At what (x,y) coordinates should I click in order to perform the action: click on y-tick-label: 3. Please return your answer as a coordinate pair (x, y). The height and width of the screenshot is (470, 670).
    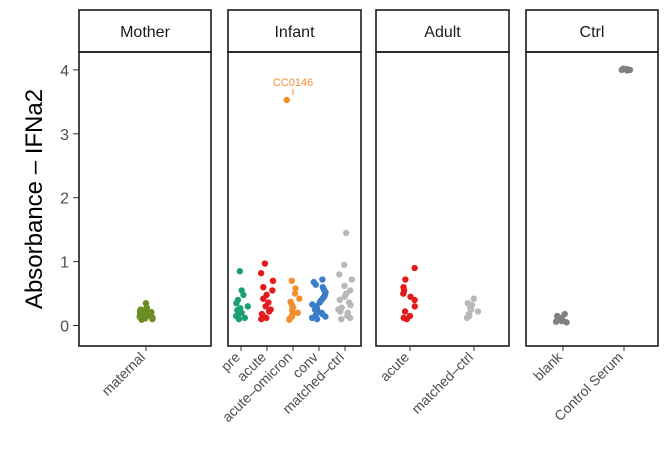
    Looking at the image, I should click on (64, 135).